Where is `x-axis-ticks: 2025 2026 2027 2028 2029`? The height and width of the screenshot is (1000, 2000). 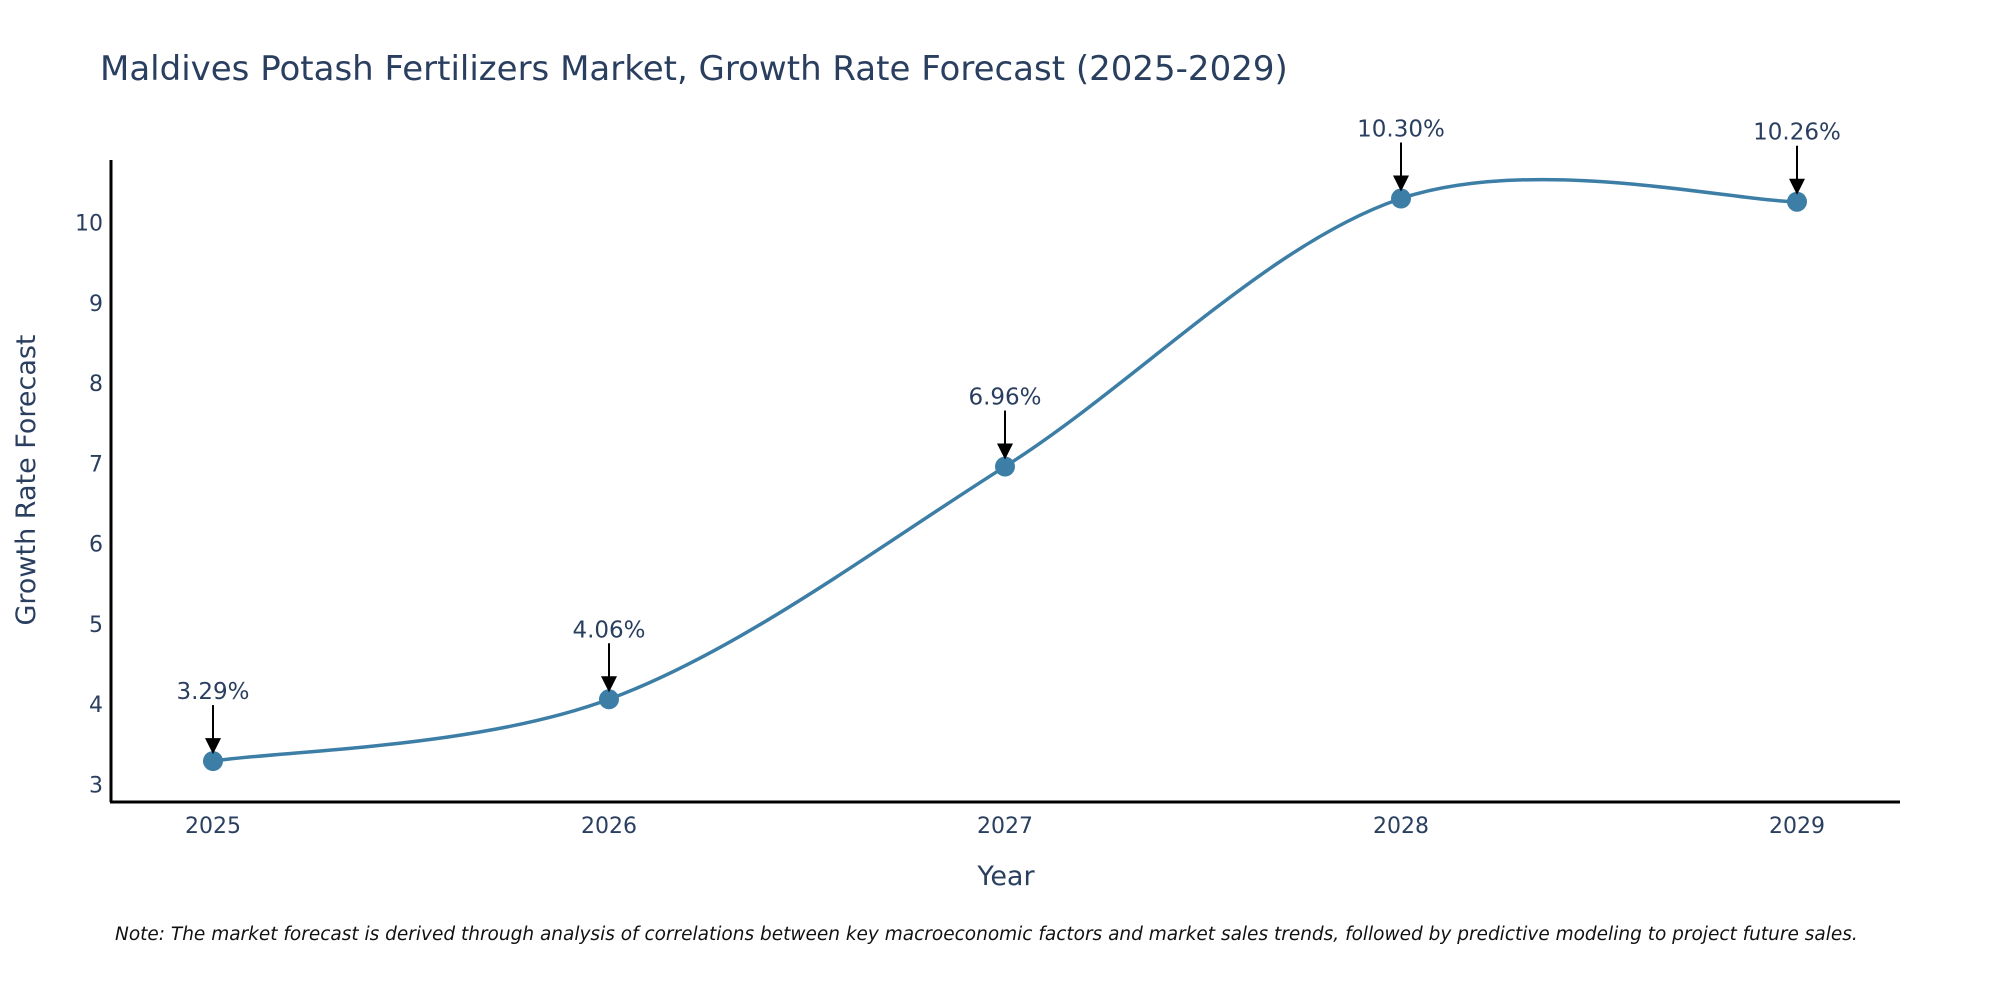
x-axis-ticks: 2025 2026 2027 2028 2029 is located at coordinates (1005, 826).